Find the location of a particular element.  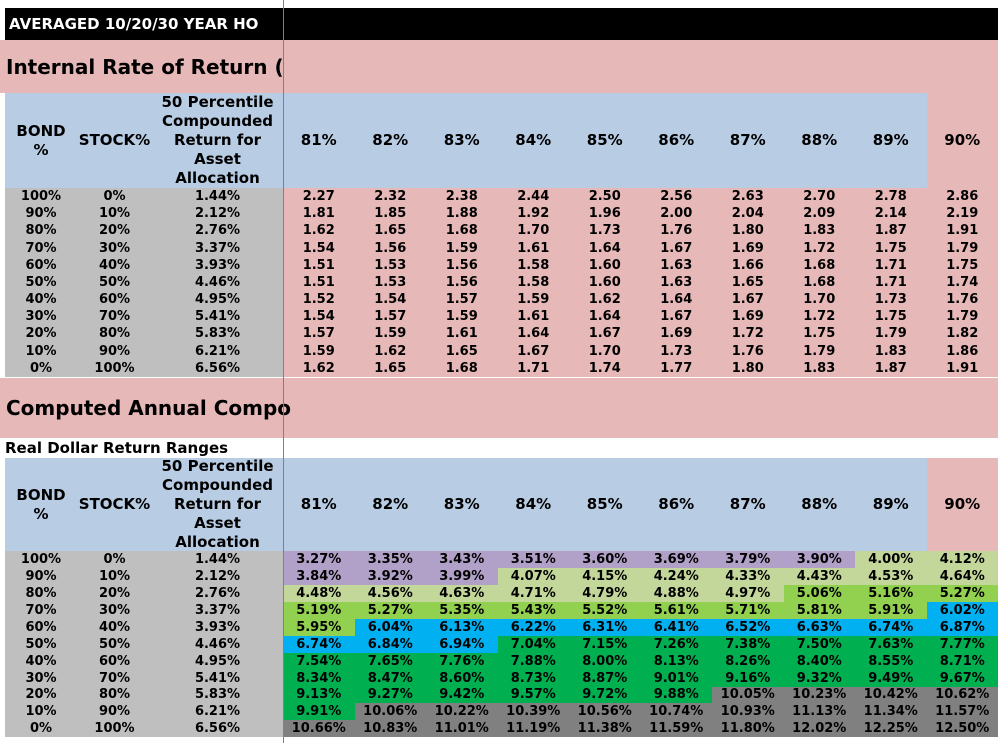

value-cell: 11.19% is located at coordinates (533, 729).